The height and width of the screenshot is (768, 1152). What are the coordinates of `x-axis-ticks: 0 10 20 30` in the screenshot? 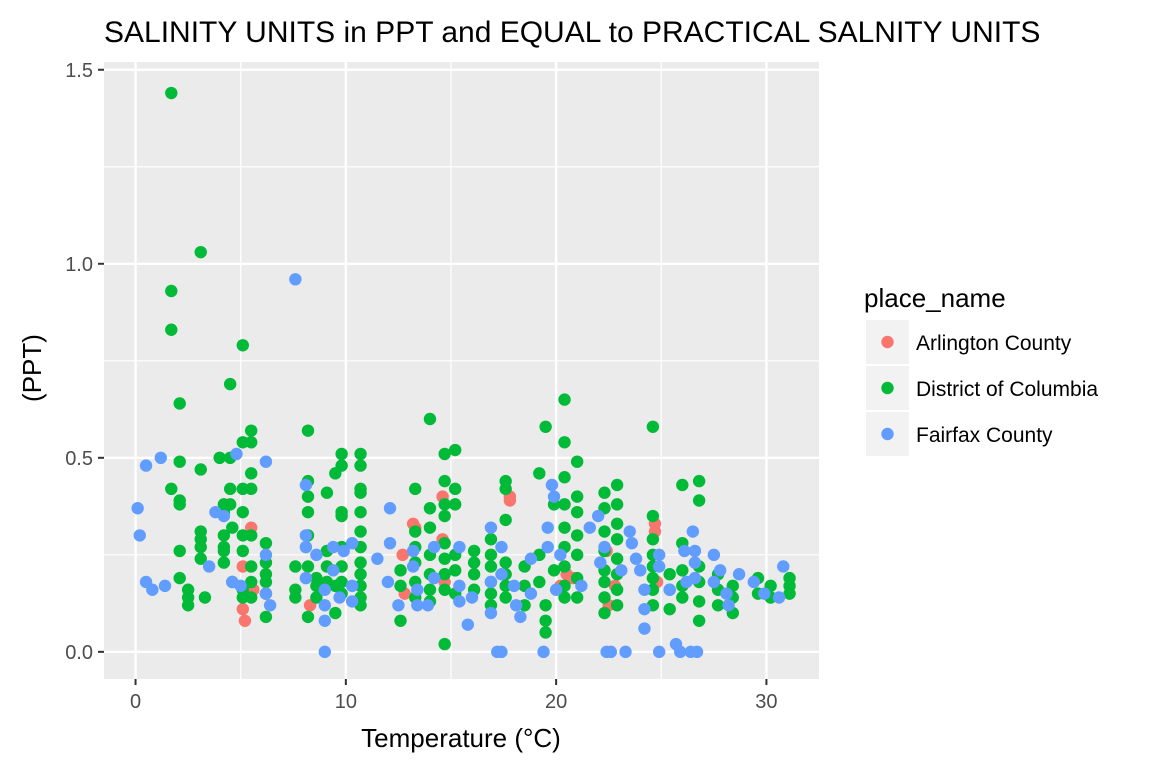 It's located at (454, 696).